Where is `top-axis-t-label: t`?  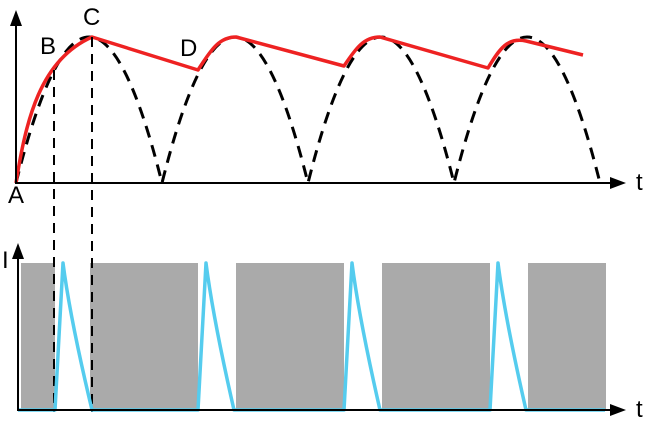
top-axis-t-label: t is located at coordinates (639, 182).